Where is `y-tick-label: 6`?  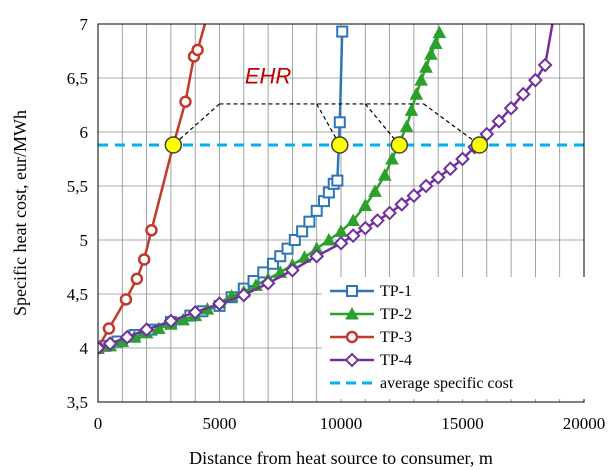 y-tick-label: 6 is located at coordinates (84, 132).